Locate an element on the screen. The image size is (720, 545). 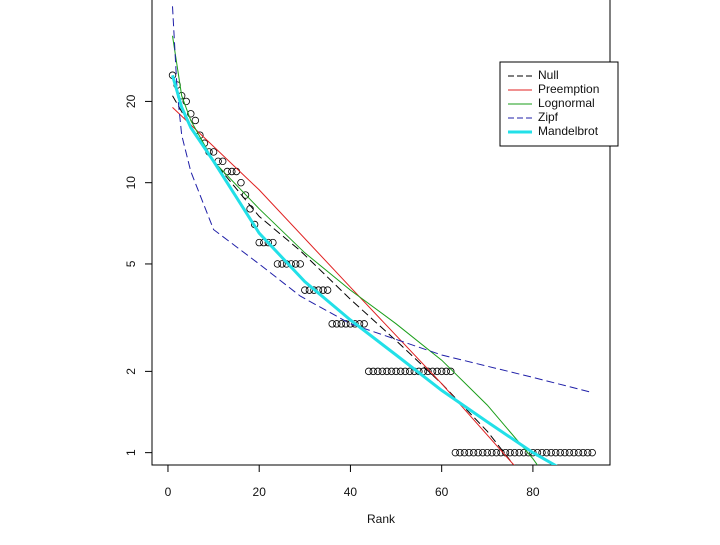
x-tick-label: 80 is located at coordinates (533, 492).